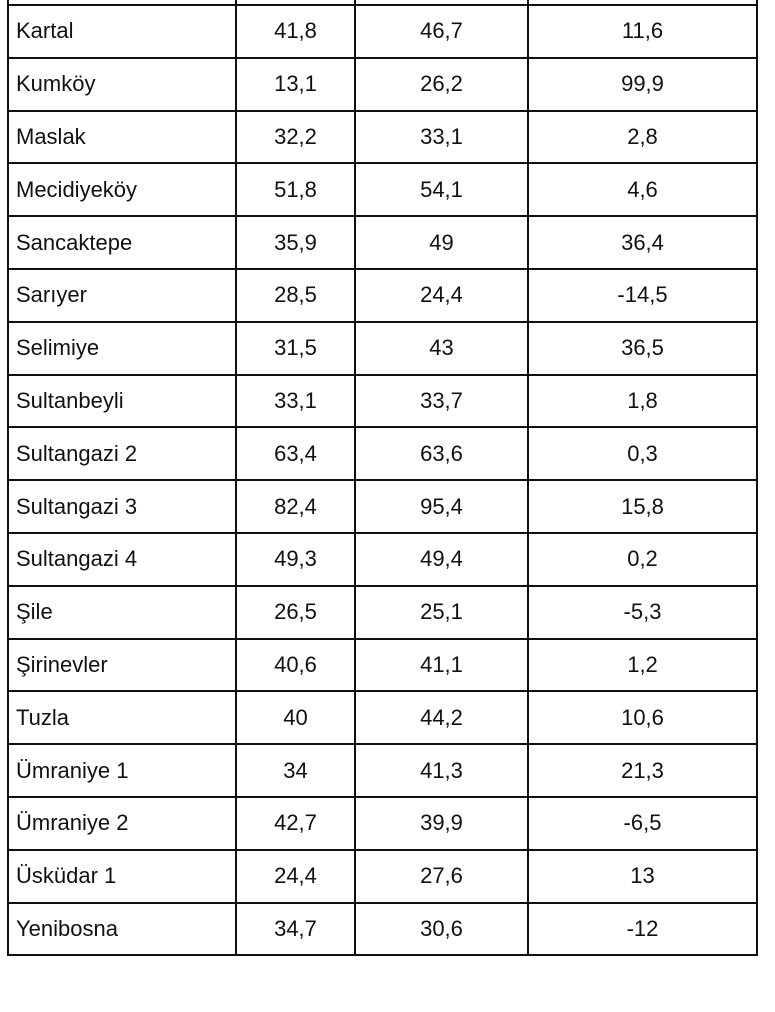 The height and width of the screenshot is (1012, 775). What do you see at coordinates (122, 295) in the screenshot?
I see `station-name-cell: Sarıyer` at bounding box center [122, 295].